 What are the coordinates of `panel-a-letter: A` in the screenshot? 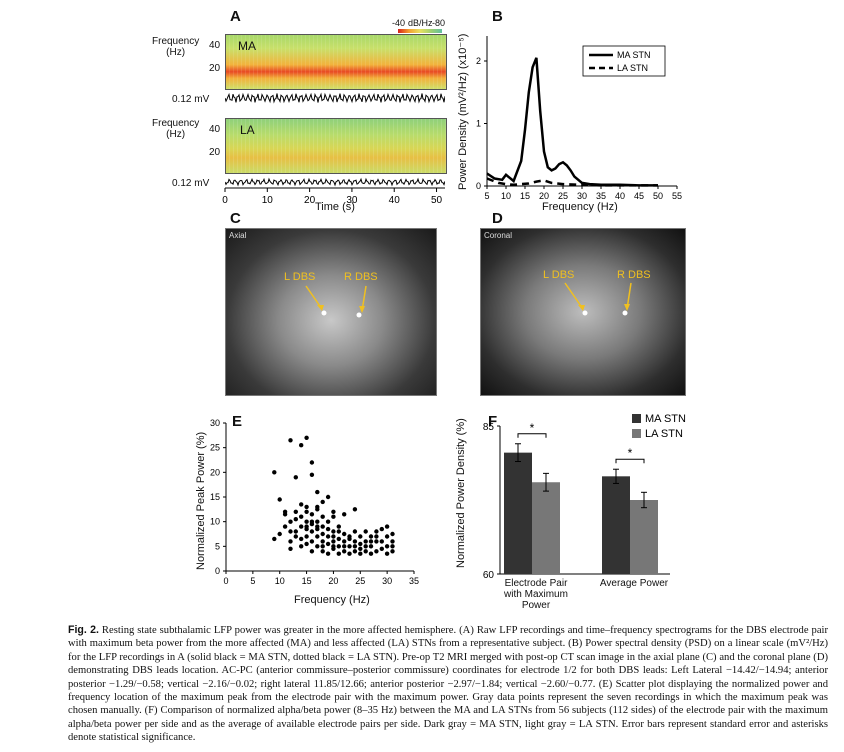 It's located at (235, 16).